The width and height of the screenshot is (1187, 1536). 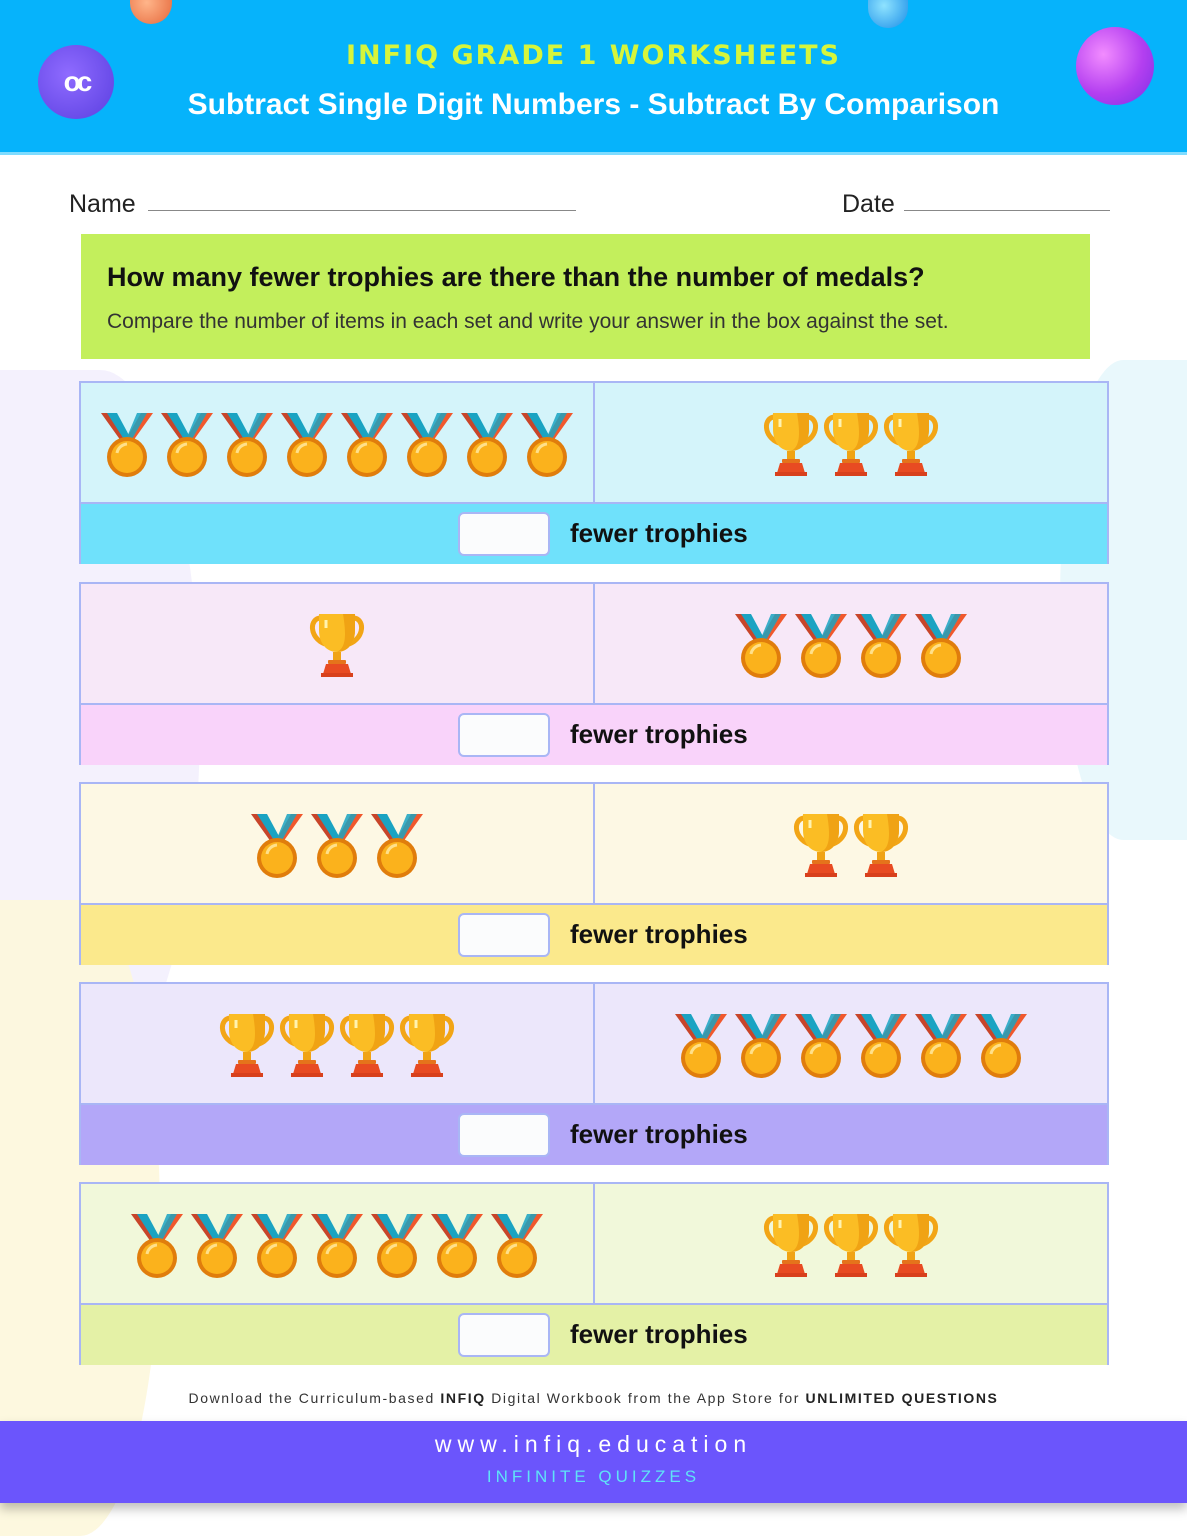 I want to click on header-kicker: INFIQ GRADE 1 WORKSHEETS, so click(x=593, y=55).